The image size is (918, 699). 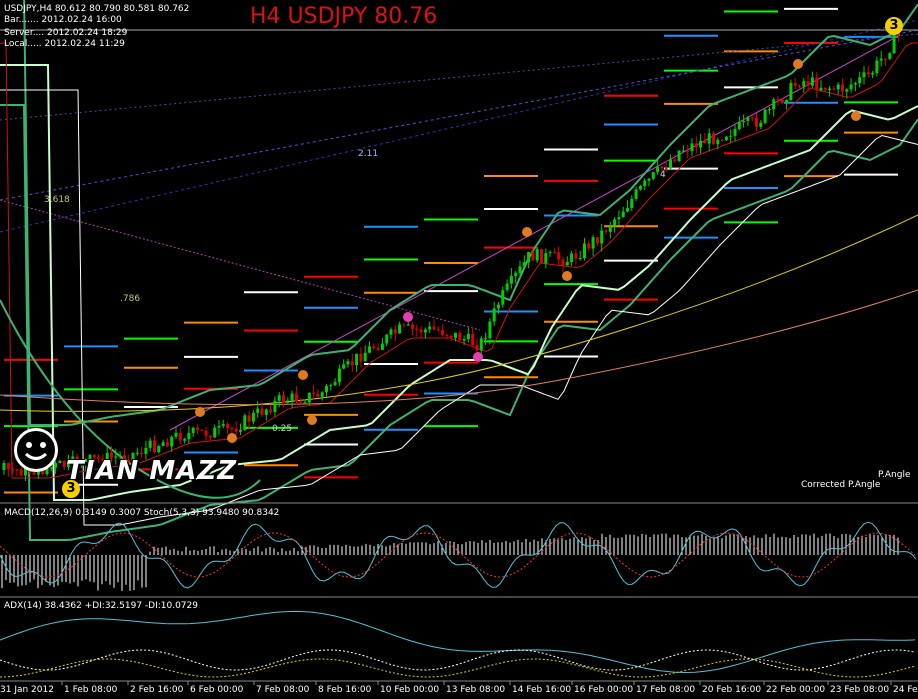 I want to click on bollinger-lower, so click(x=130, y=399).